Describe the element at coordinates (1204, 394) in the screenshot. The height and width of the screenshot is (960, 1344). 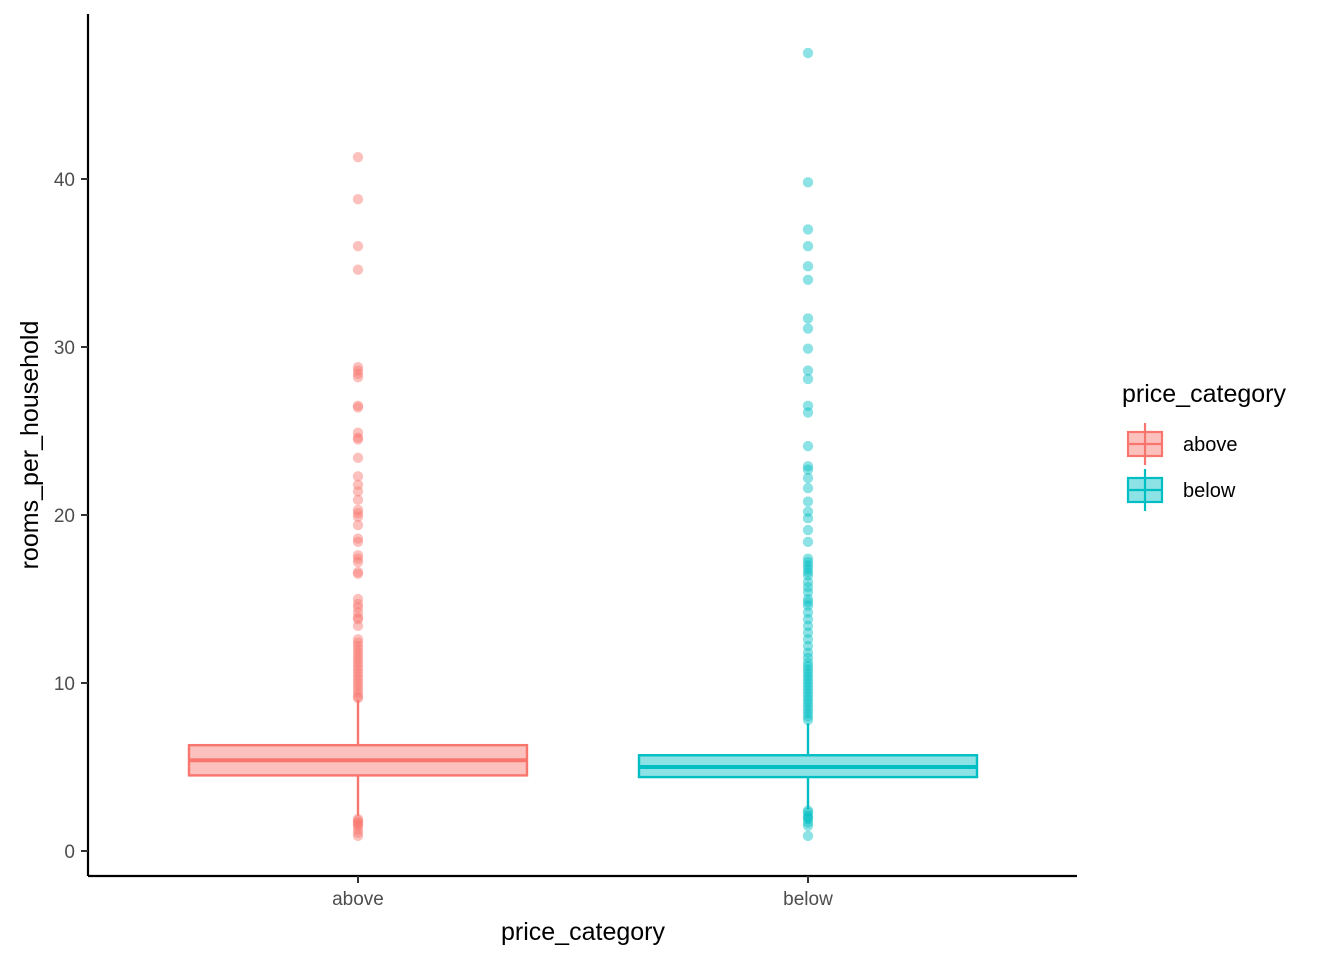
I see `legend-title: price_category` at that location.